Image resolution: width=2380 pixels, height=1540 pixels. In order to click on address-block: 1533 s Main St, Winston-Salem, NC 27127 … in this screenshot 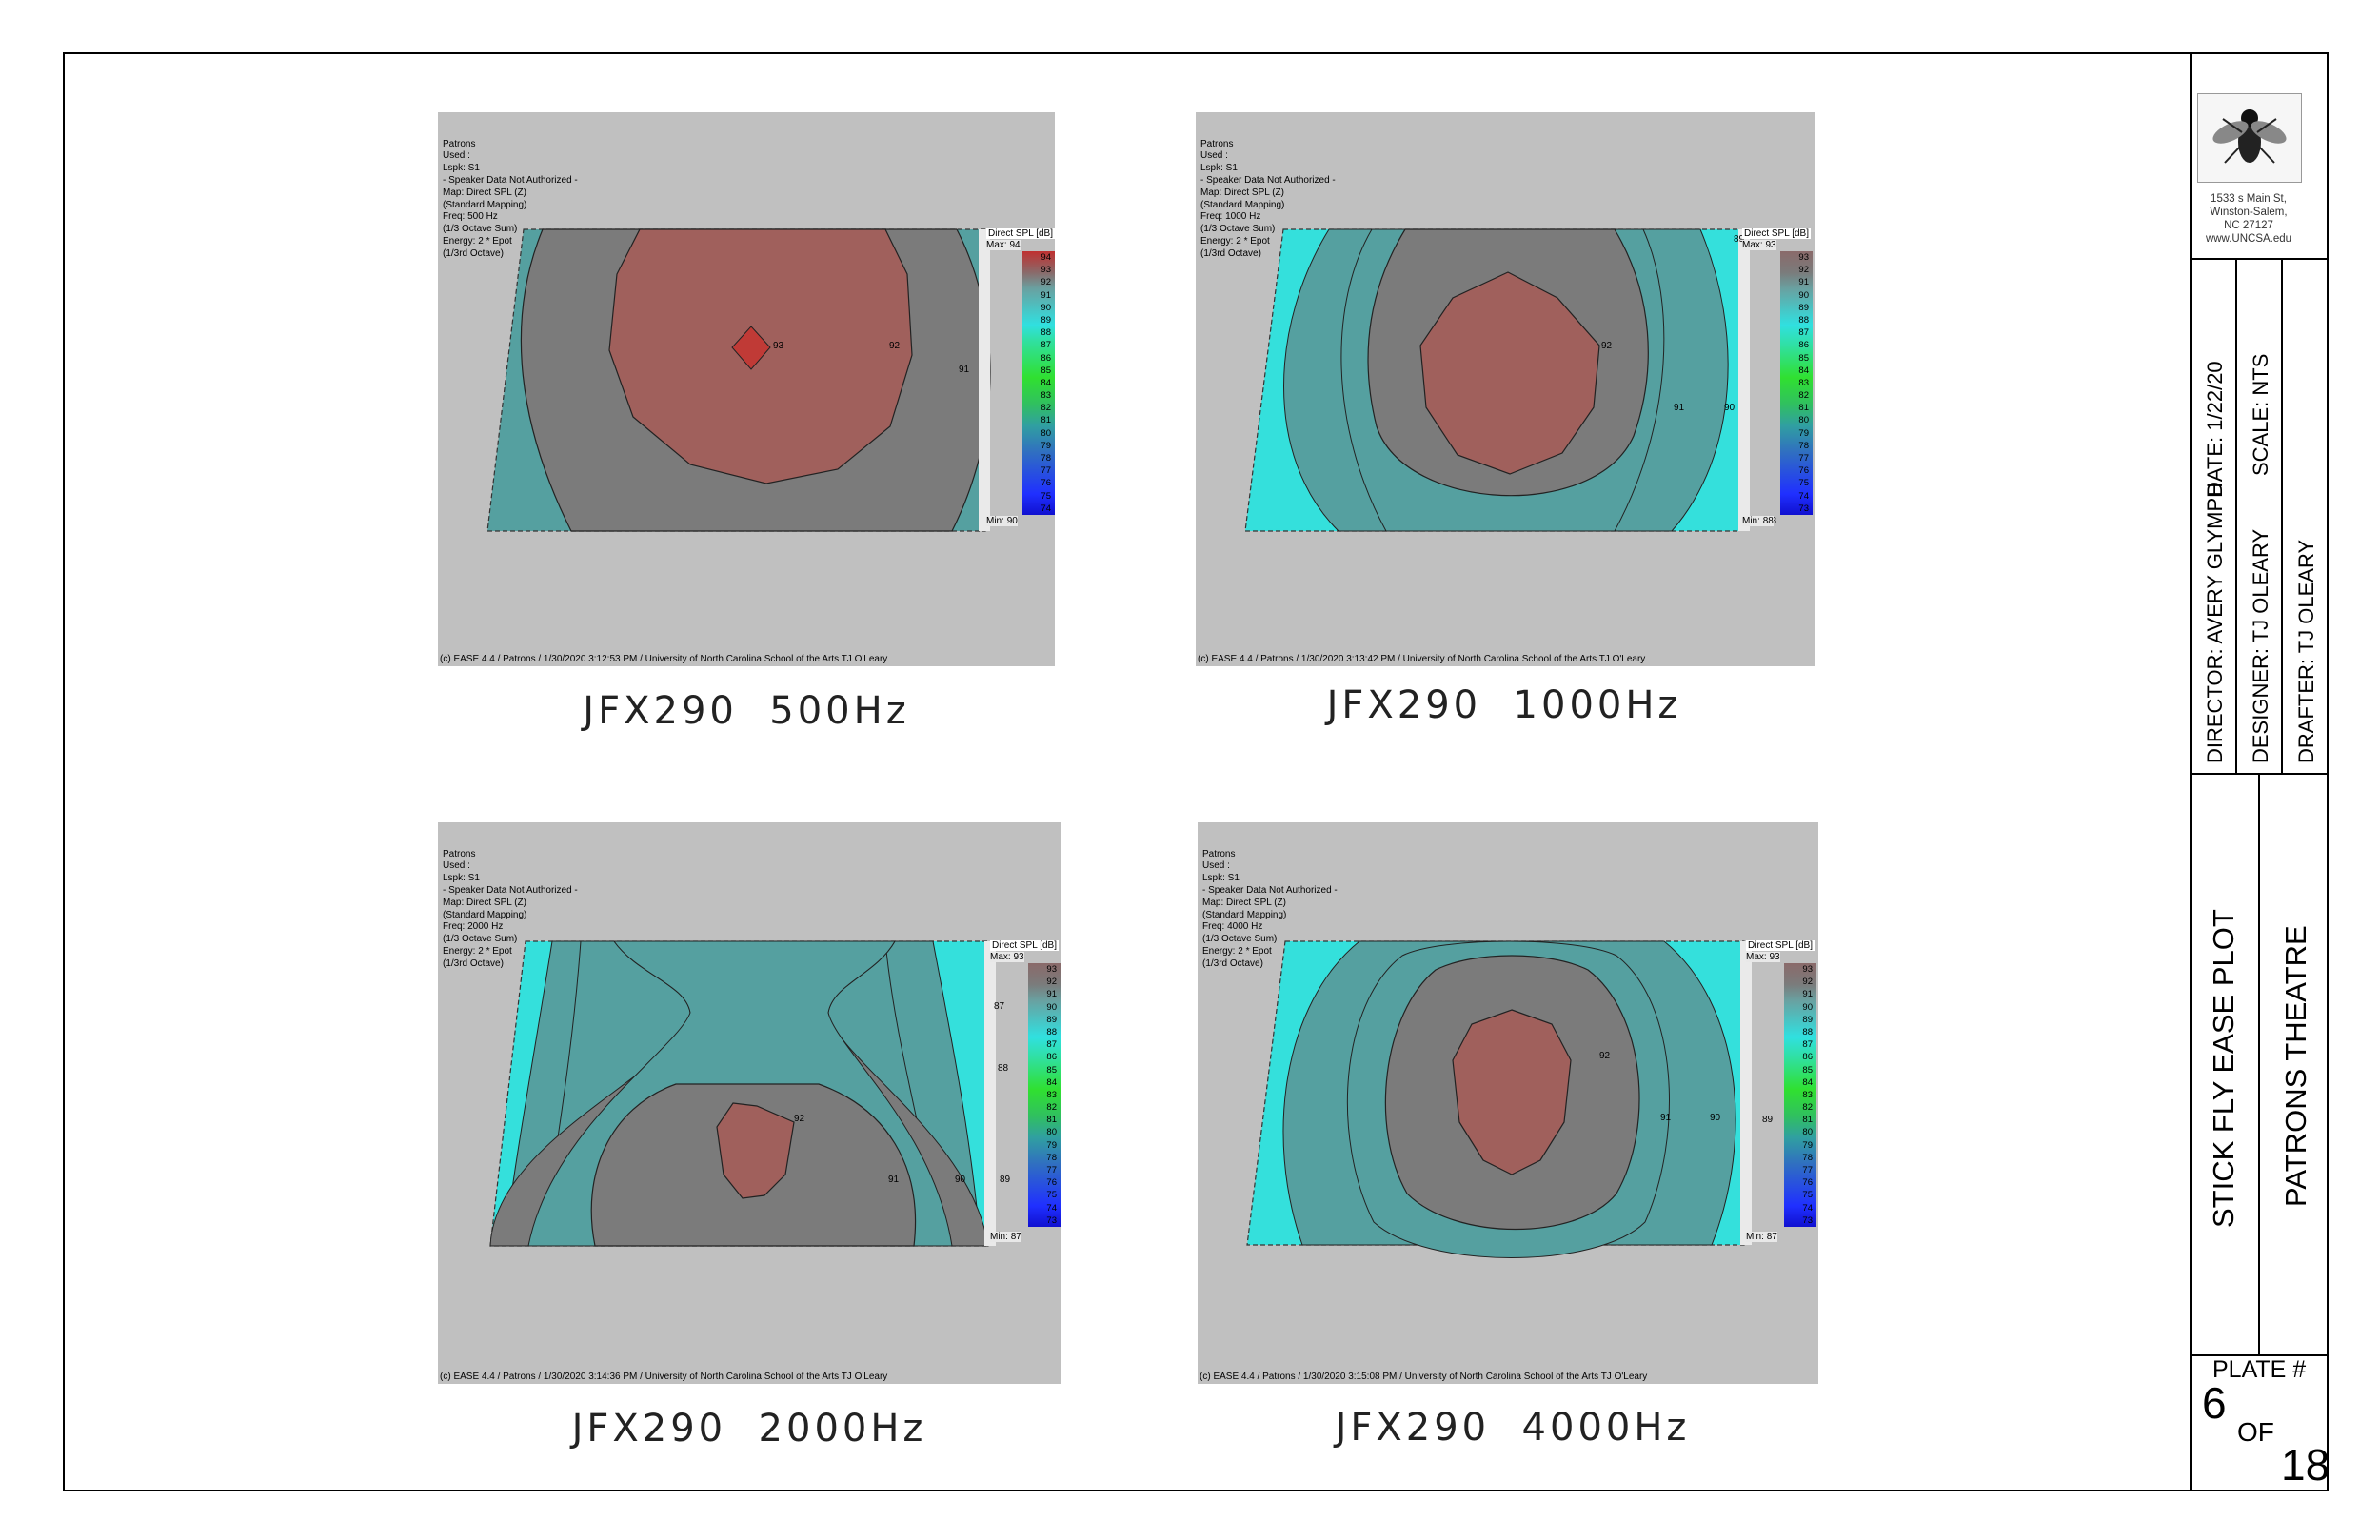, I will do `click(2248, 219)`.